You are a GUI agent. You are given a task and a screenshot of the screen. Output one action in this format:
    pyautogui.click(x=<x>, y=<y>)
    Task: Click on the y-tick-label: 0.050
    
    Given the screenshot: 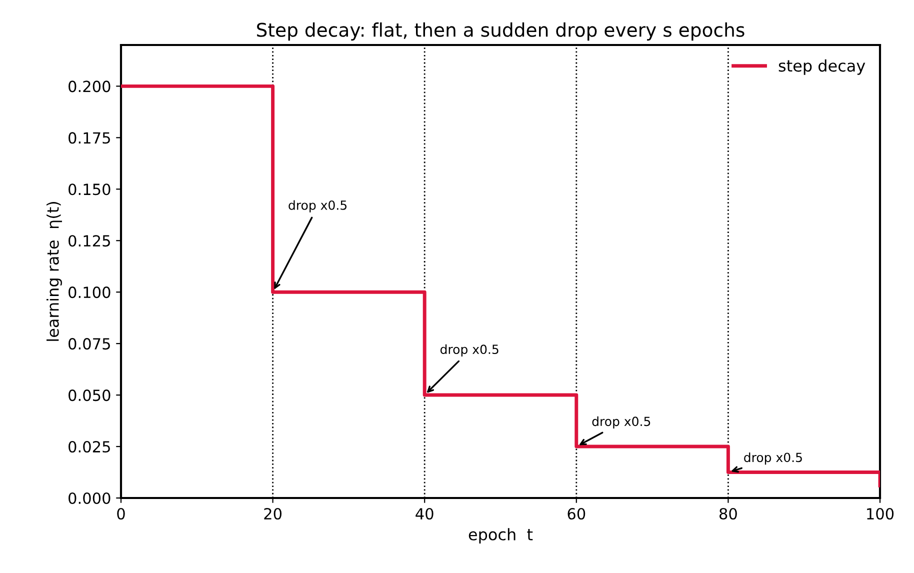 What is the action you would take?
    pyautogui.click(x=89, y=396)
    